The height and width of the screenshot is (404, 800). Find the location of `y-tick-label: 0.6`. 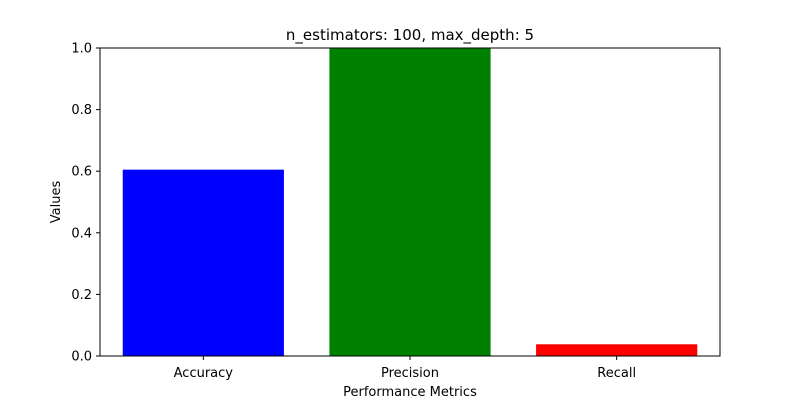

y-tick-label: 0.6 is located at coordinates (81, 172).